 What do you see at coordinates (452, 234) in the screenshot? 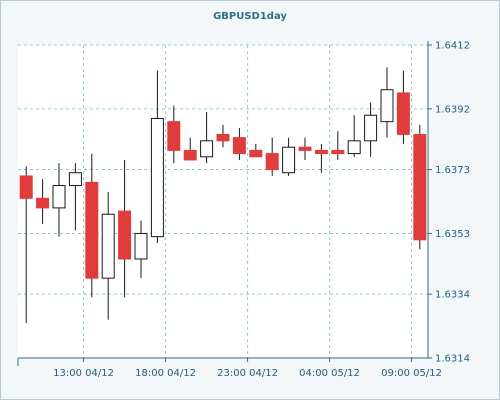
I see `y-tick-label: 1.6353` at bounding box center [452, 234].